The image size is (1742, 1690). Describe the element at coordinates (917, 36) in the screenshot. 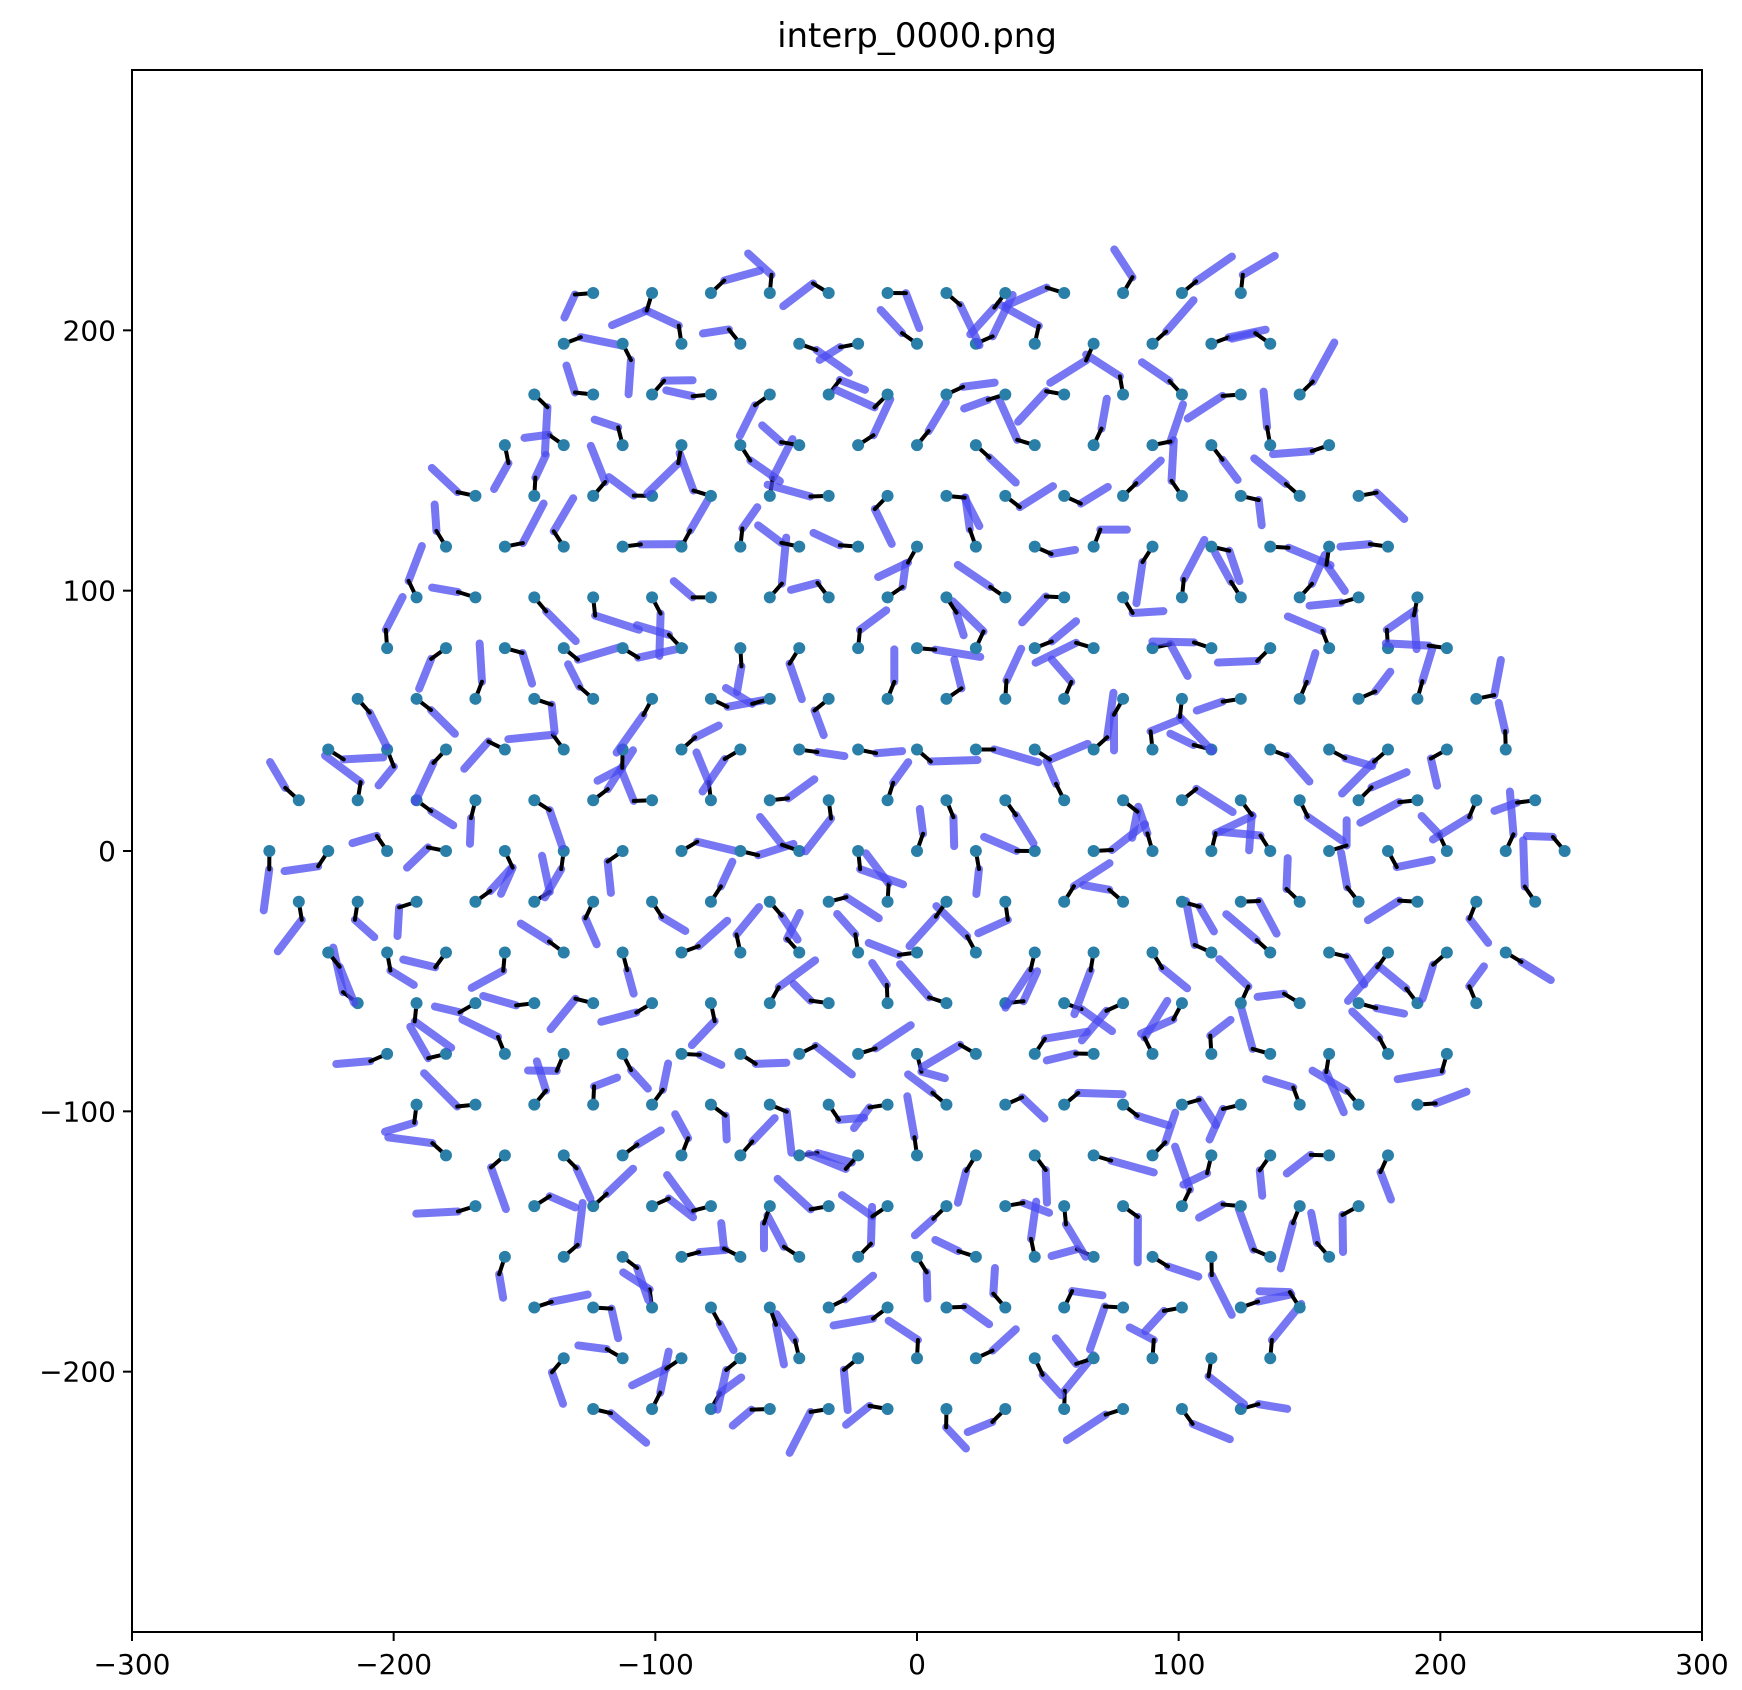

I see `chart-title: interp_0000.png` at that location.